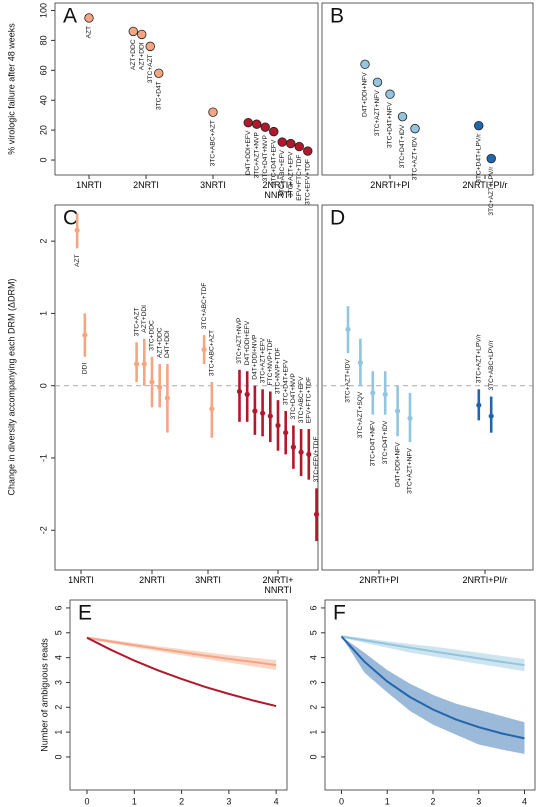  I want to click on point-label: FTC+NVP+TDF, so click(270, 362).